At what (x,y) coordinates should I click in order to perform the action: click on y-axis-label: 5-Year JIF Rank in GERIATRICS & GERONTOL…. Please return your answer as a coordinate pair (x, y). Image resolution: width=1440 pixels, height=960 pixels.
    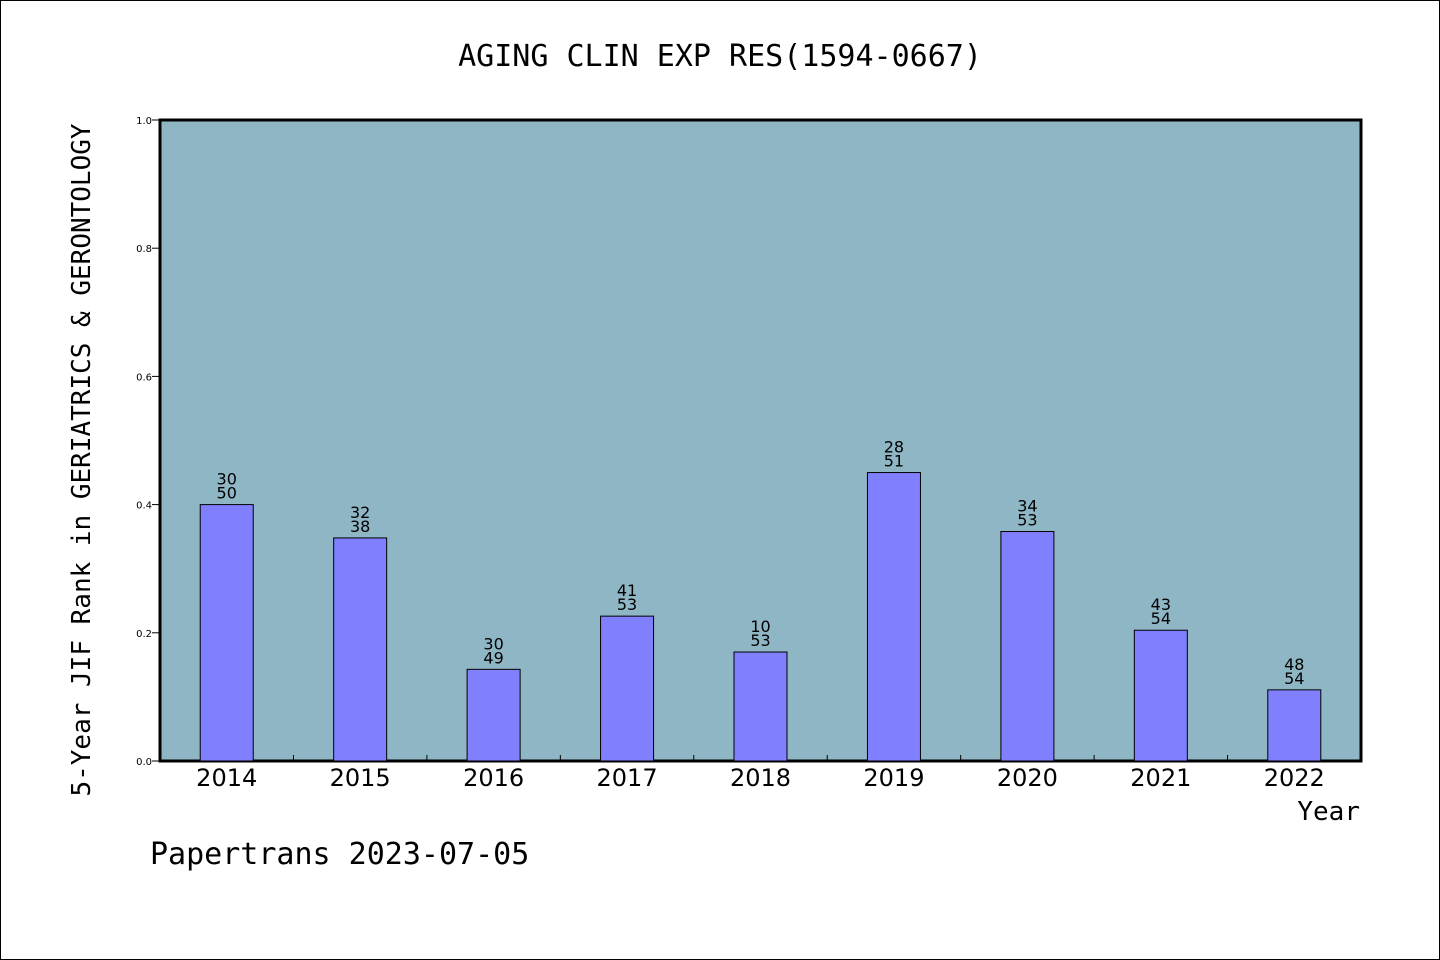
    Looking at the image, I should click on (82, 459).